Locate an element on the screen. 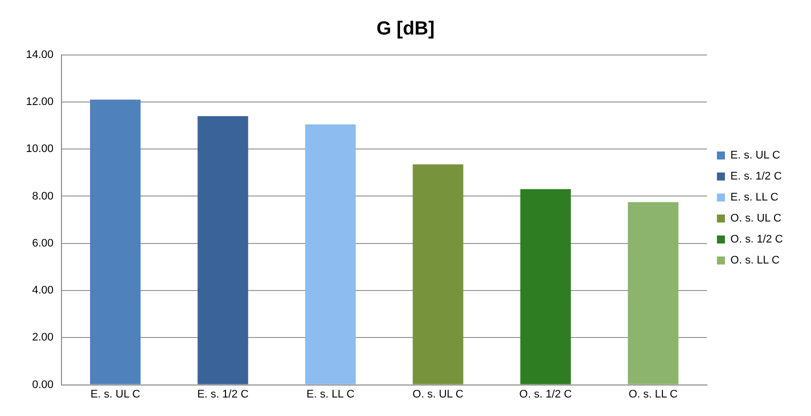 The width and height of the screenshot is (811, 416). y-tick-label: 8.00 is located at coordinates (43, 196).